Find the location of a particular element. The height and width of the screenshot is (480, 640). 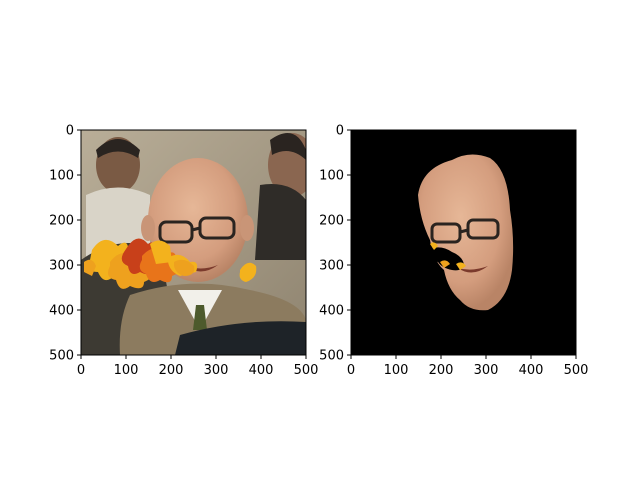

left-xtick-label: 100 is located at coordinates (126, 370).